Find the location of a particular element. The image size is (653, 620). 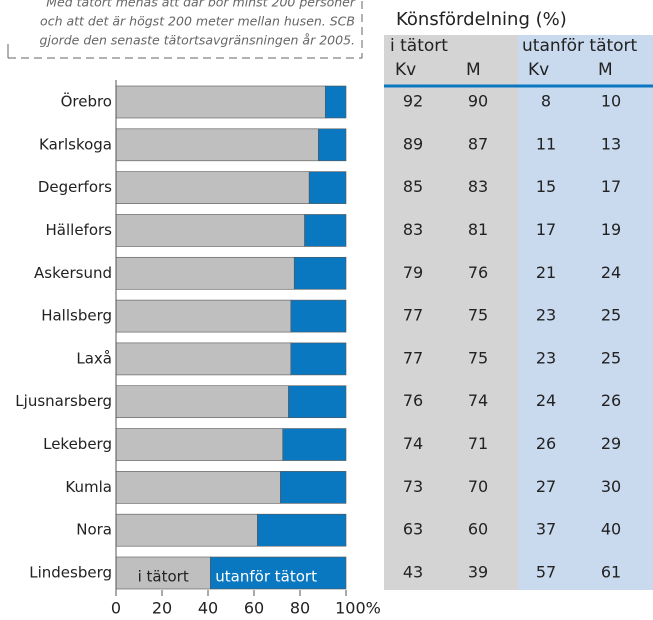

table-cell: 19 is located at coordinates (611, 229).